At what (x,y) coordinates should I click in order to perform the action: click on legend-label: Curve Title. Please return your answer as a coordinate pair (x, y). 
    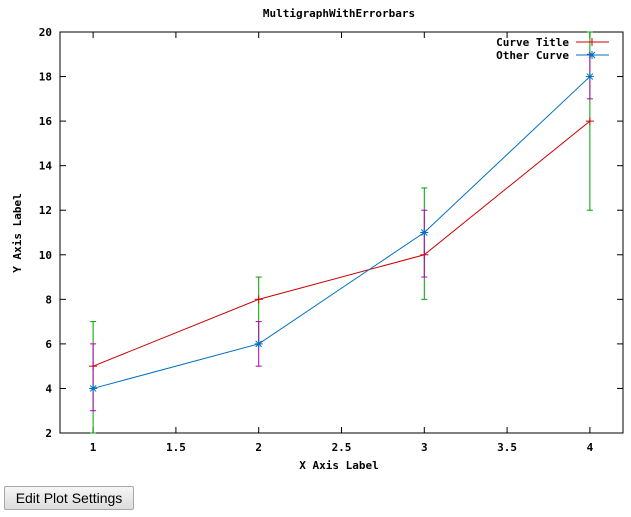
    Looking at the image, I should click on (532, 42).